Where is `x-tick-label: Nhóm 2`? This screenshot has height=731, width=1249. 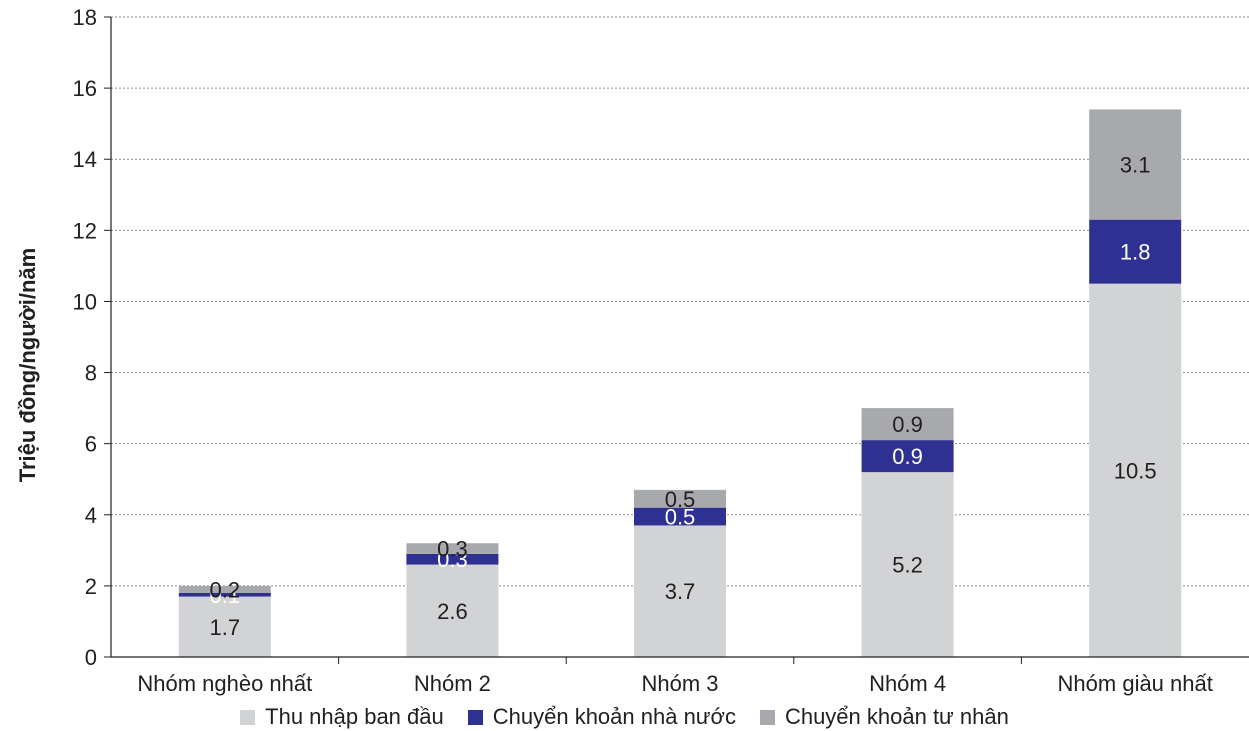 x-tick-label: Nhóm 2 is located at coordinates (452, 683).